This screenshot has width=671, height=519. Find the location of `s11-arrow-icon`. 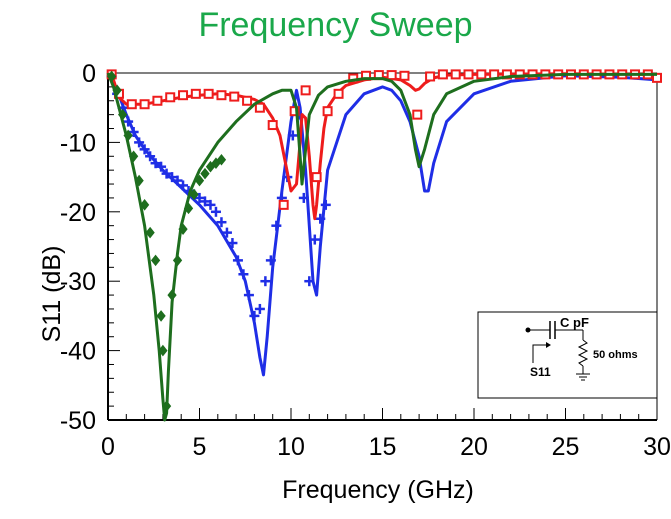

s11-arrow-icon is located at coordinates (539, 353).